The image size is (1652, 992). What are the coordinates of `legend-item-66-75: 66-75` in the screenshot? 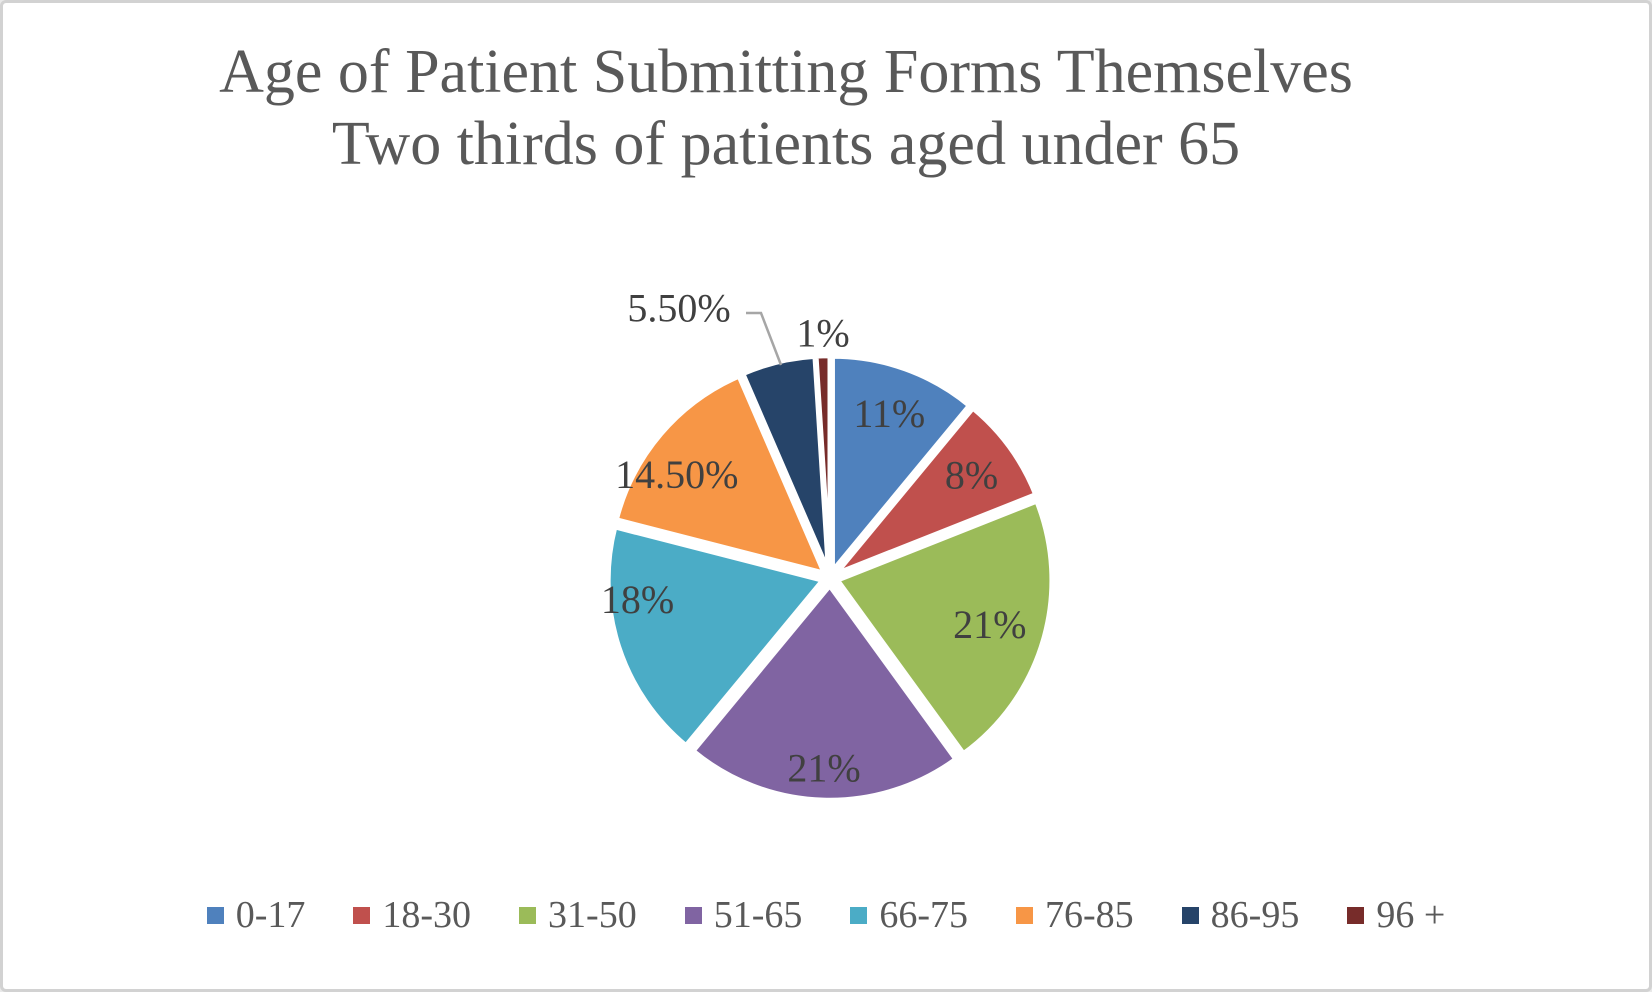 It's located at (909, 915).